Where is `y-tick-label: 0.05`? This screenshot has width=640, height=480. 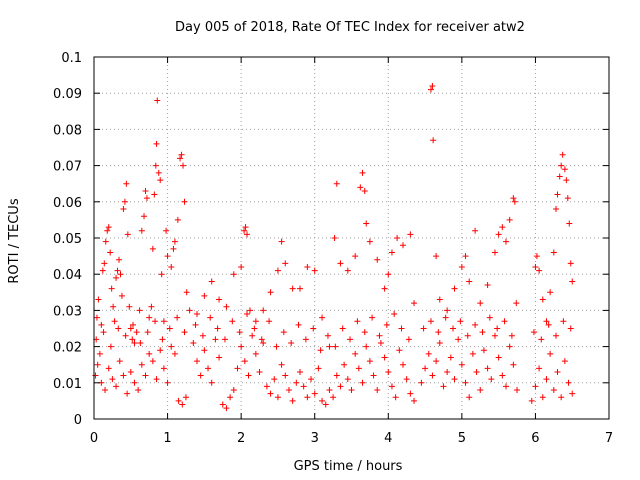
y-tick-label: 0.05 is located at coordinates (67, 239).